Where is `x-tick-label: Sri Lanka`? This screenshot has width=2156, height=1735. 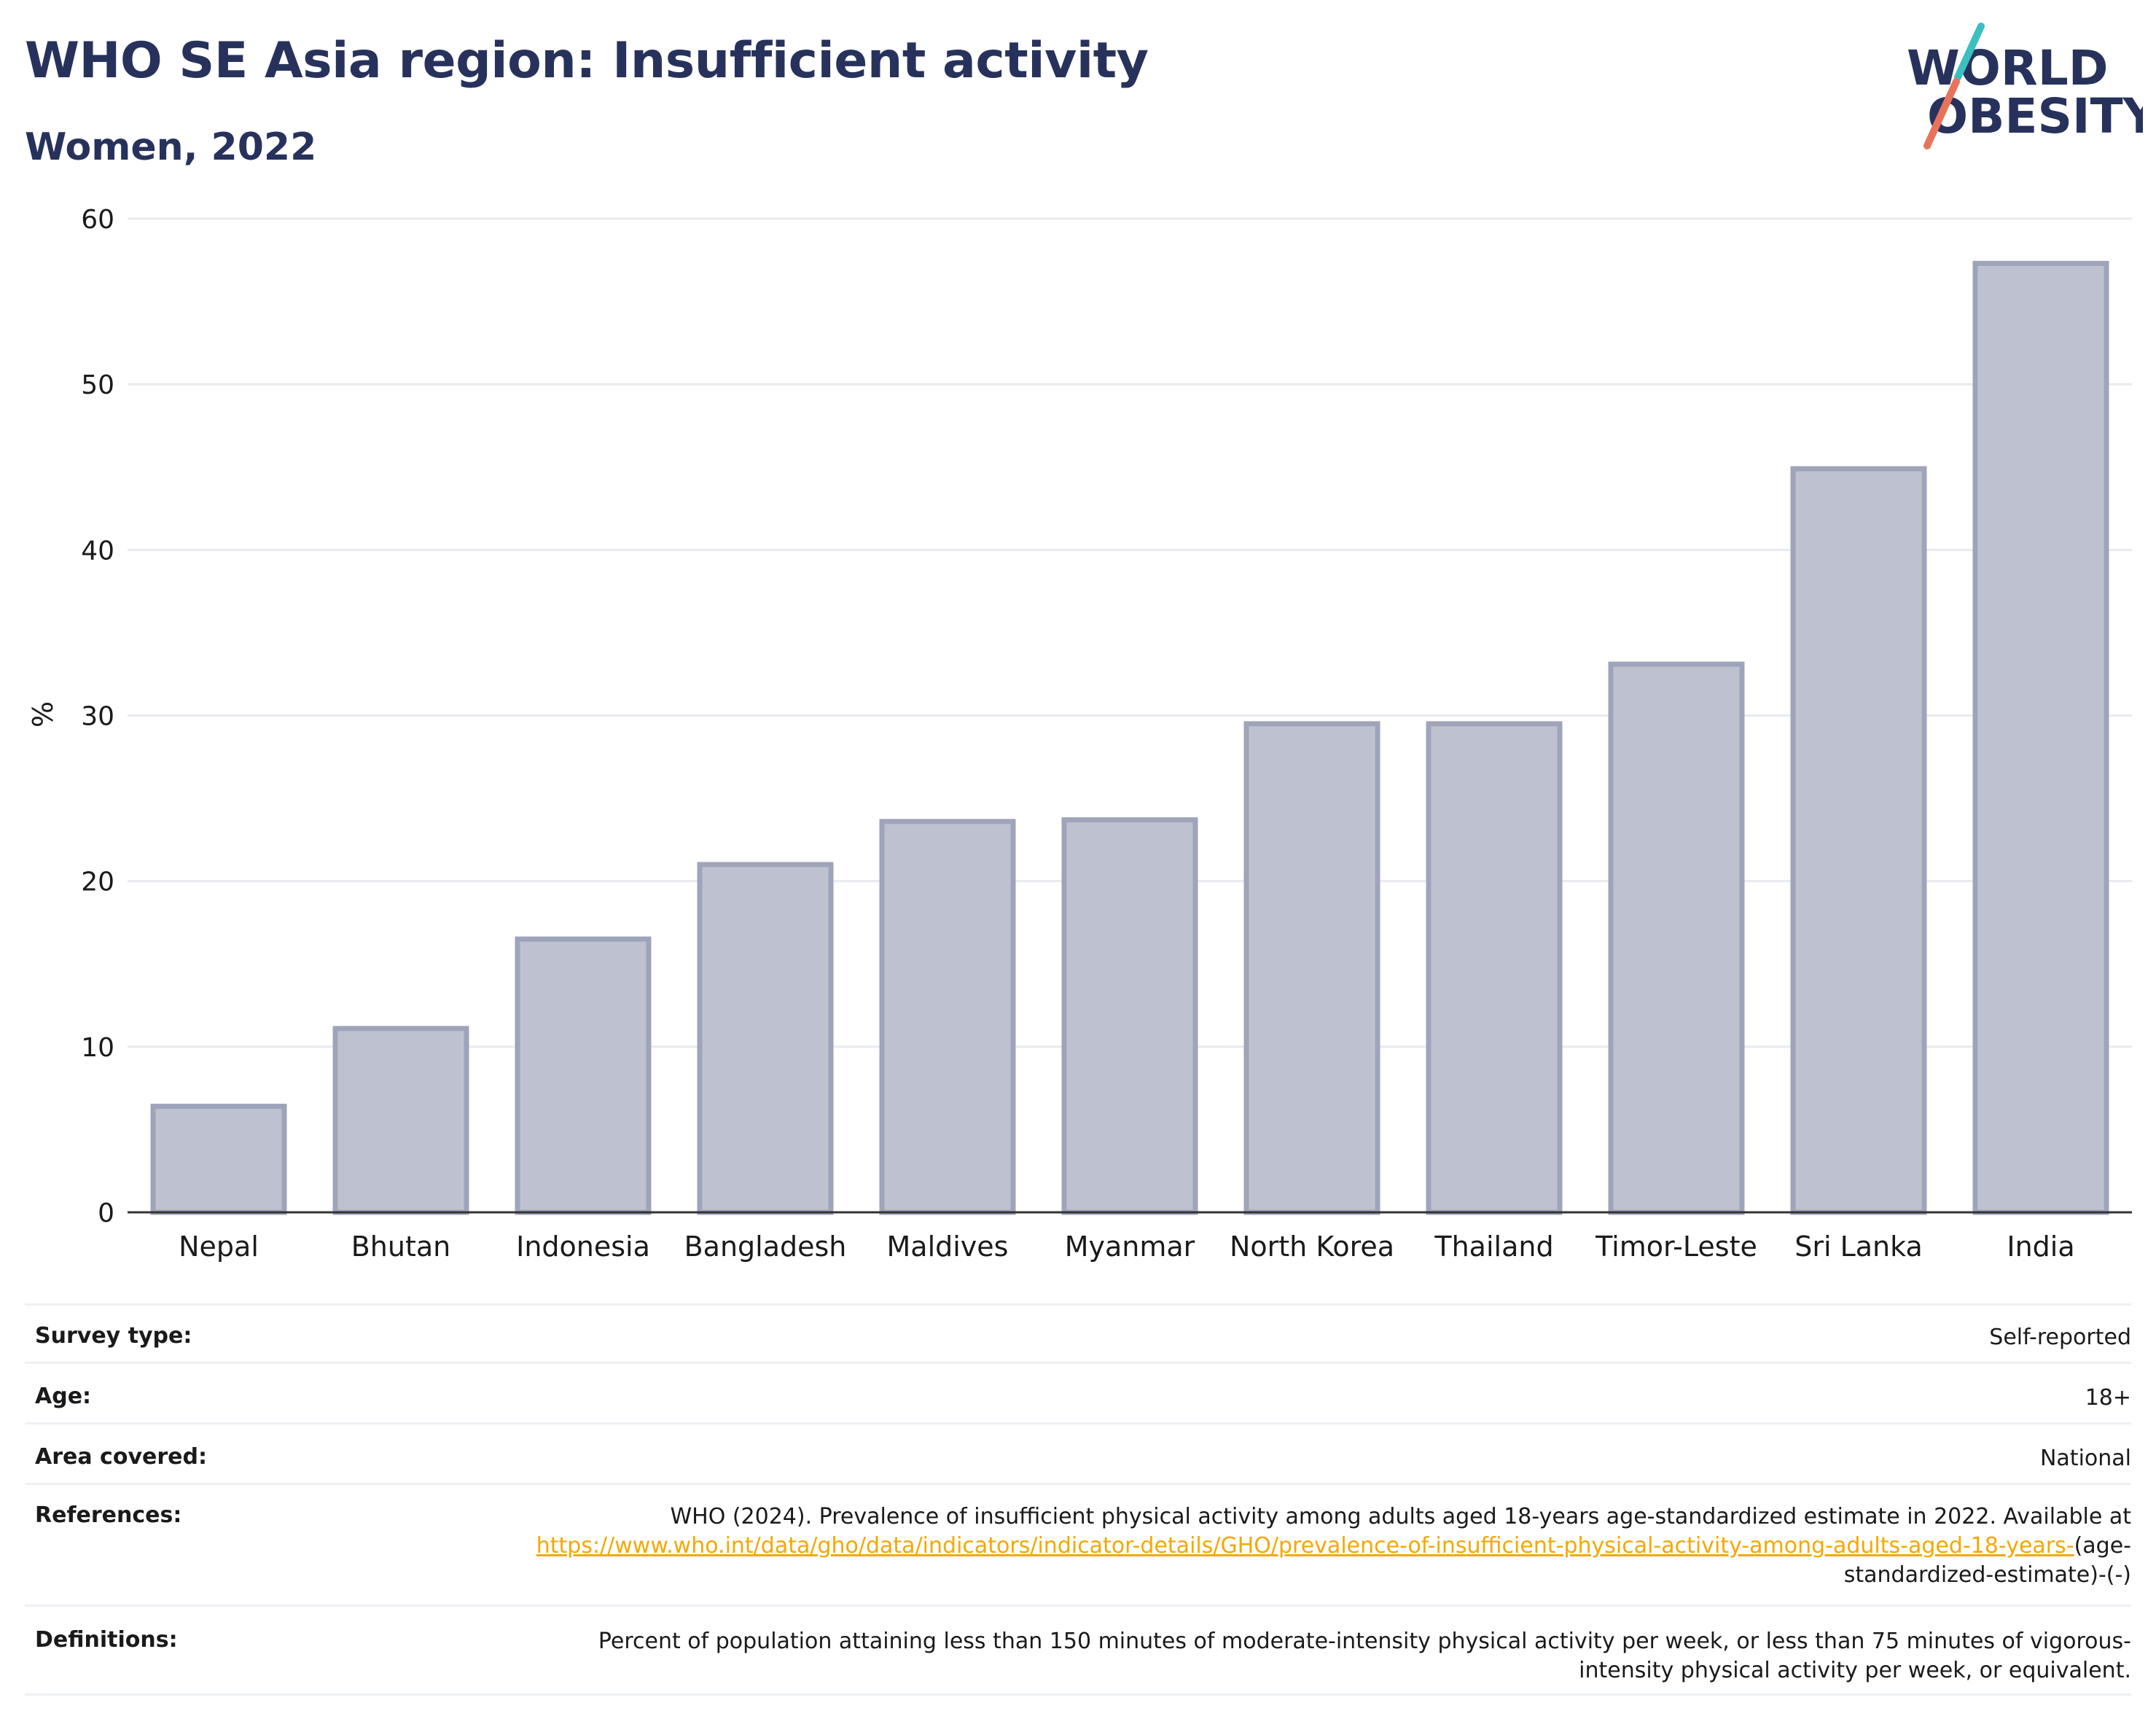
x-tick-label: Sri Lanka is located at coordinates (1858, 1247).